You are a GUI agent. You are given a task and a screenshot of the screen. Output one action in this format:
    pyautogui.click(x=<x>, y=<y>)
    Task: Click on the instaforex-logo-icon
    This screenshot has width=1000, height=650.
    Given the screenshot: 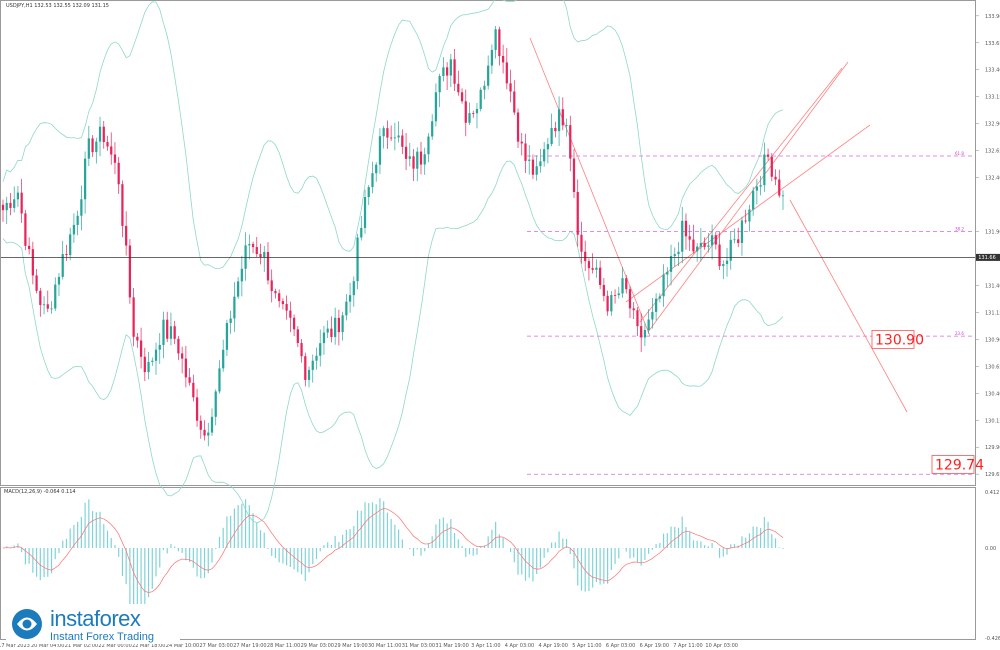 What is the action you would take?
    pyautogui.click(x=27, y=624)
    